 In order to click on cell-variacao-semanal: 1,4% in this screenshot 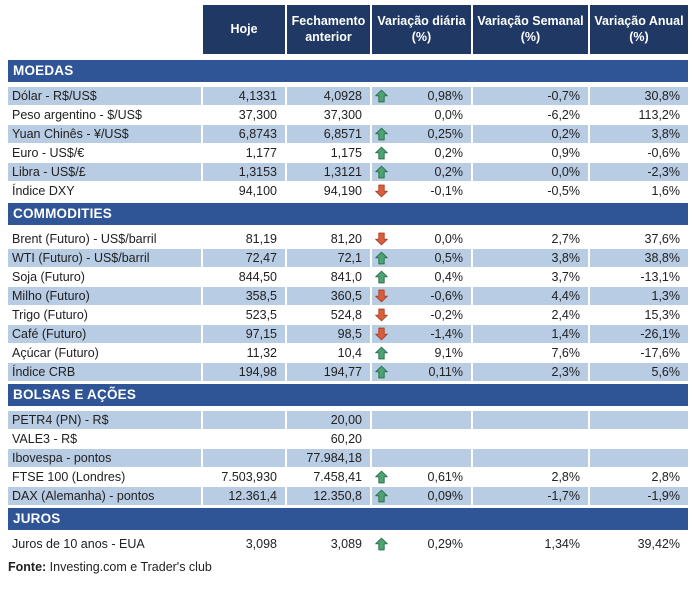, I will do `click(531, 334)`.